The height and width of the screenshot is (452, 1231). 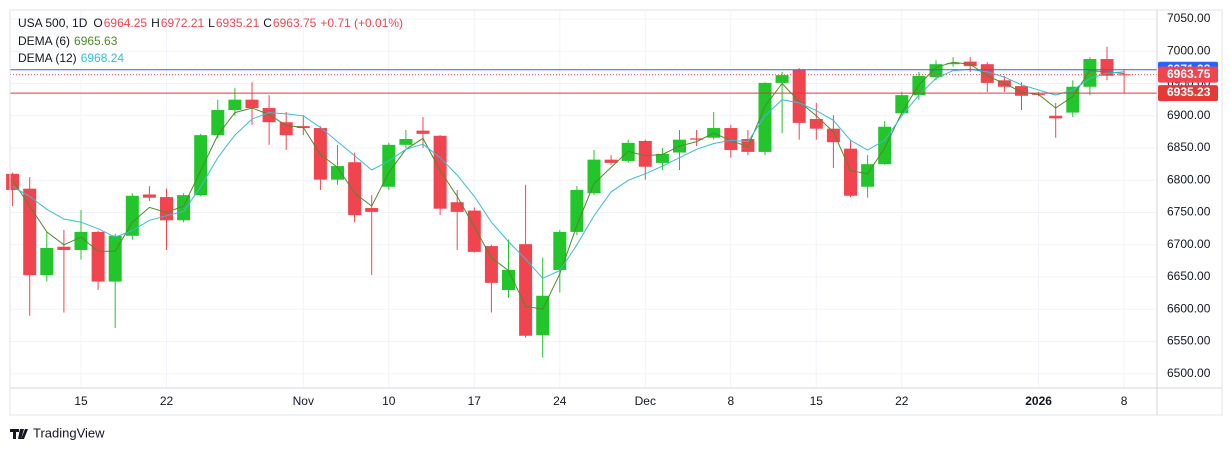 I want to click on ohlc-label: H, so click(x=155, y=23).